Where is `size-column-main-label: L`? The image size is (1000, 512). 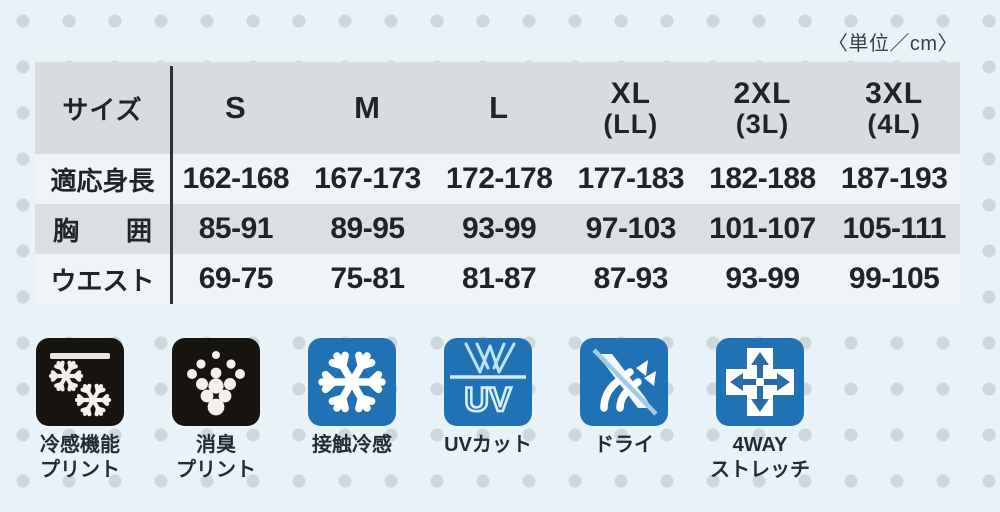 size-column-main-label: L is located at coordinates (499, 107).